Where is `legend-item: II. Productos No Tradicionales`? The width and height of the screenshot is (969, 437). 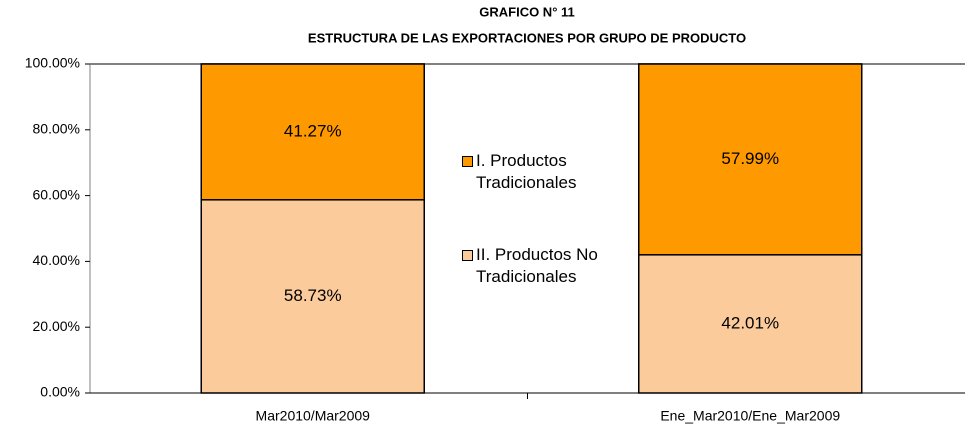
legend-item: II. Productos No Tradicionales is located at coordinates (537, 266).